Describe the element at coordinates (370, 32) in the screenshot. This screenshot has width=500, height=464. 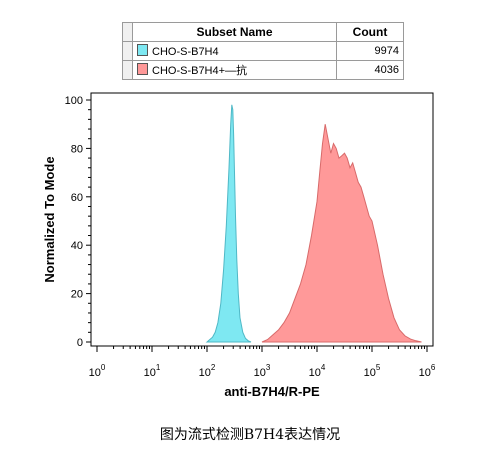
I see `legend-header-count: Count` at that location.